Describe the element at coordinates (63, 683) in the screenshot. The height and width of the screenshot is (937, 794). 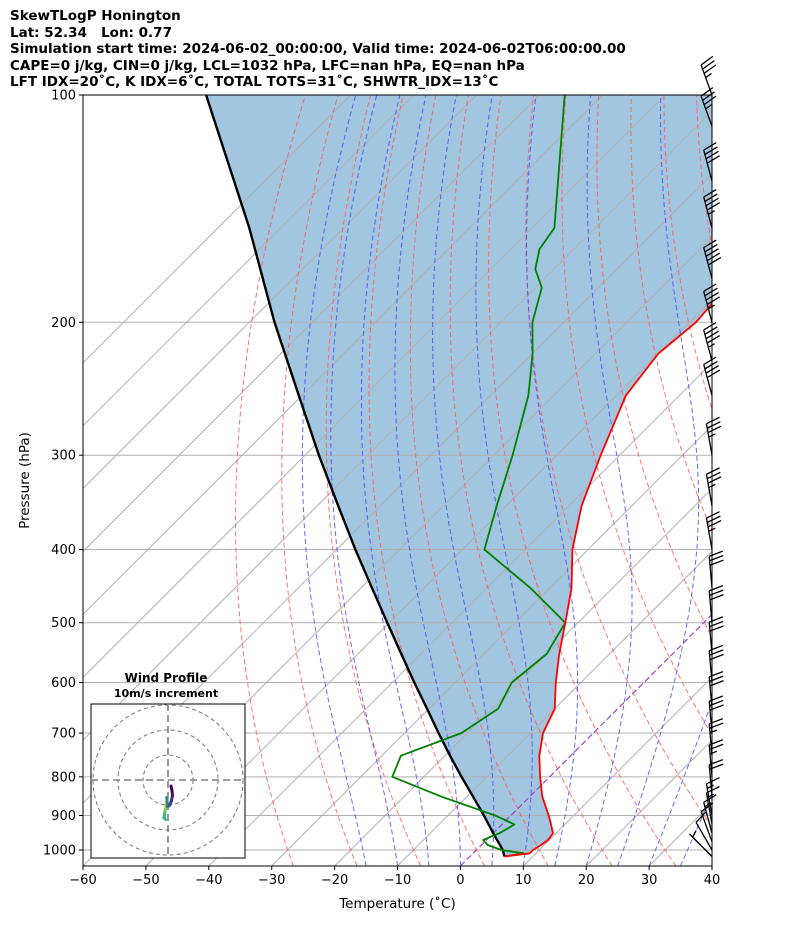
I see `y-tick-label: 600` at that location.